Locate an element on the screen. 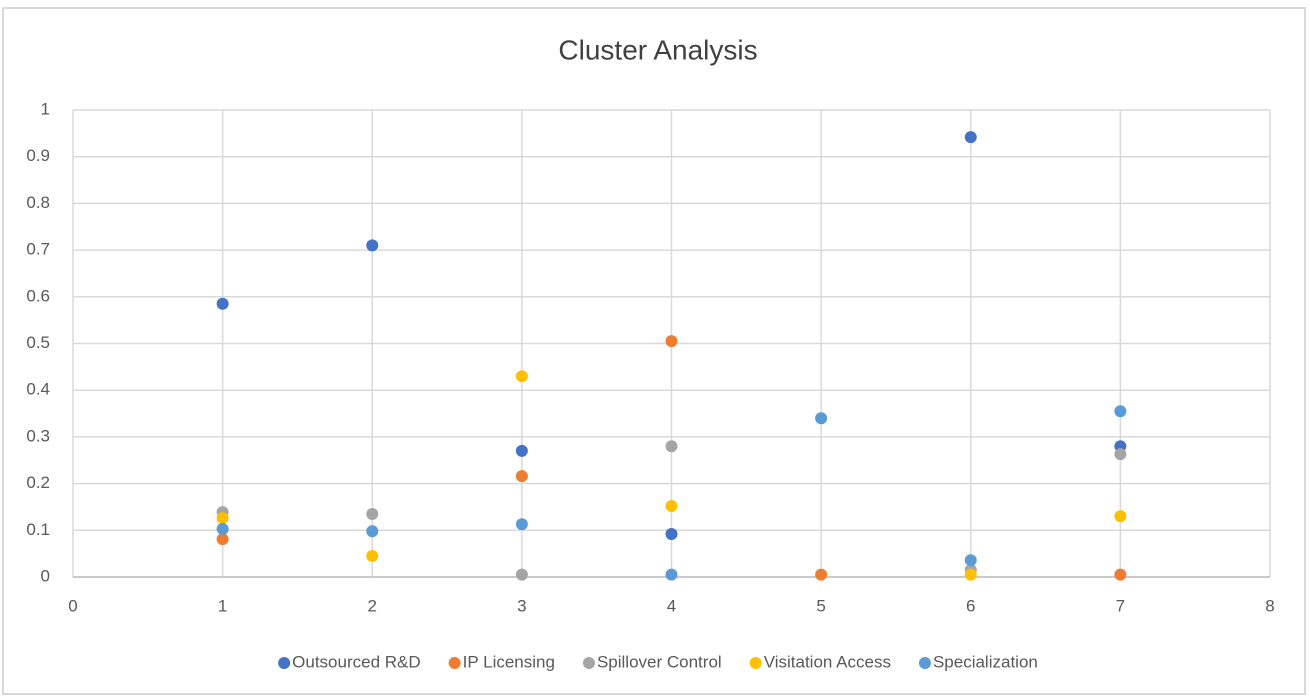  y-tick-label: 0.4 is located at coordinates (38, 389).